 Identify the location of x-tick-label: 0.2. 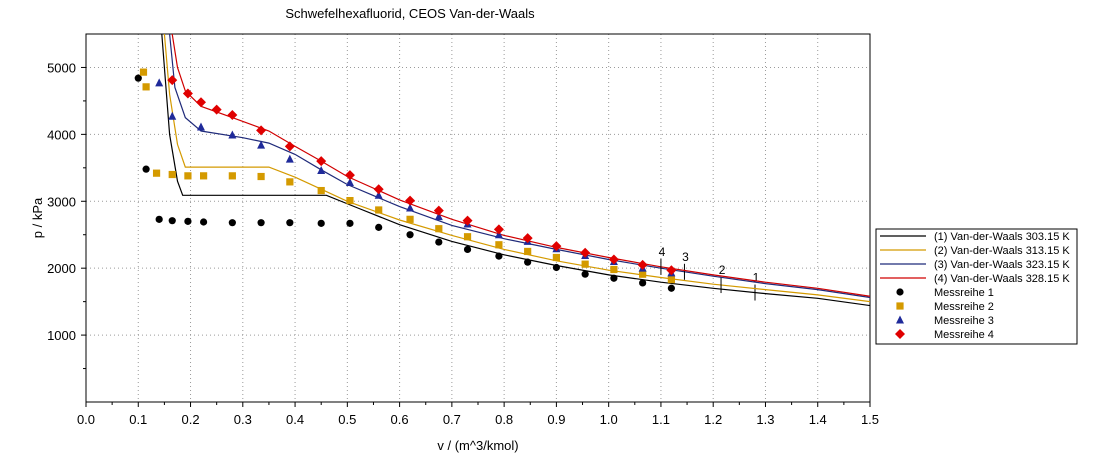
(190, 419).